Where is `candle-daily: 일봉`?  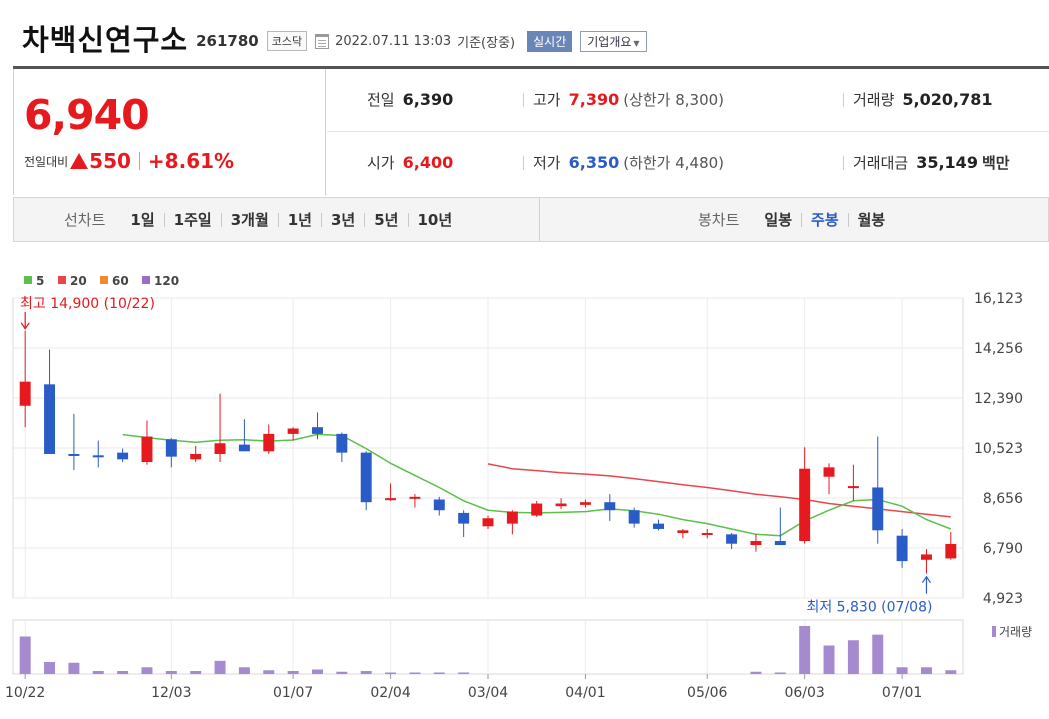
candle-daily: 일봉 is located at coordinates (778, 219).